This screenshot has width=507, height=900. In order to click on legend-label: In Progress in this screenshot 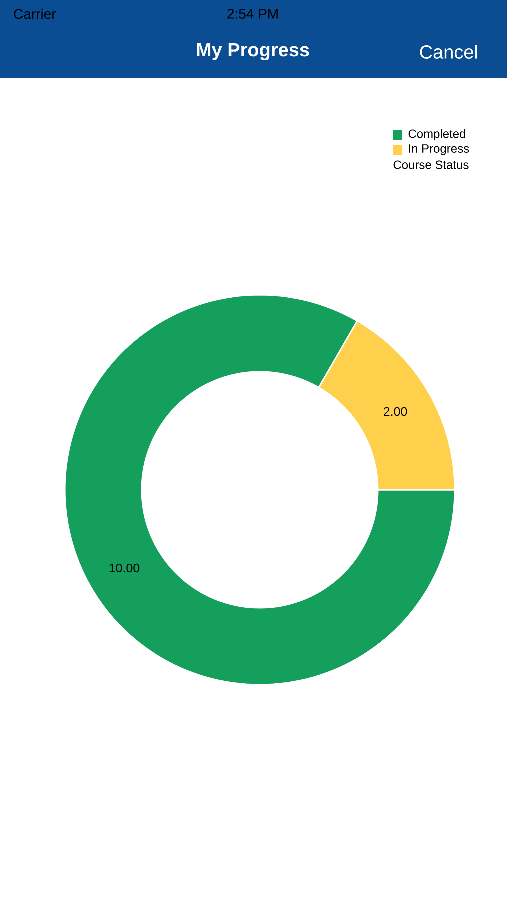, I will do `click(439, 150)`.